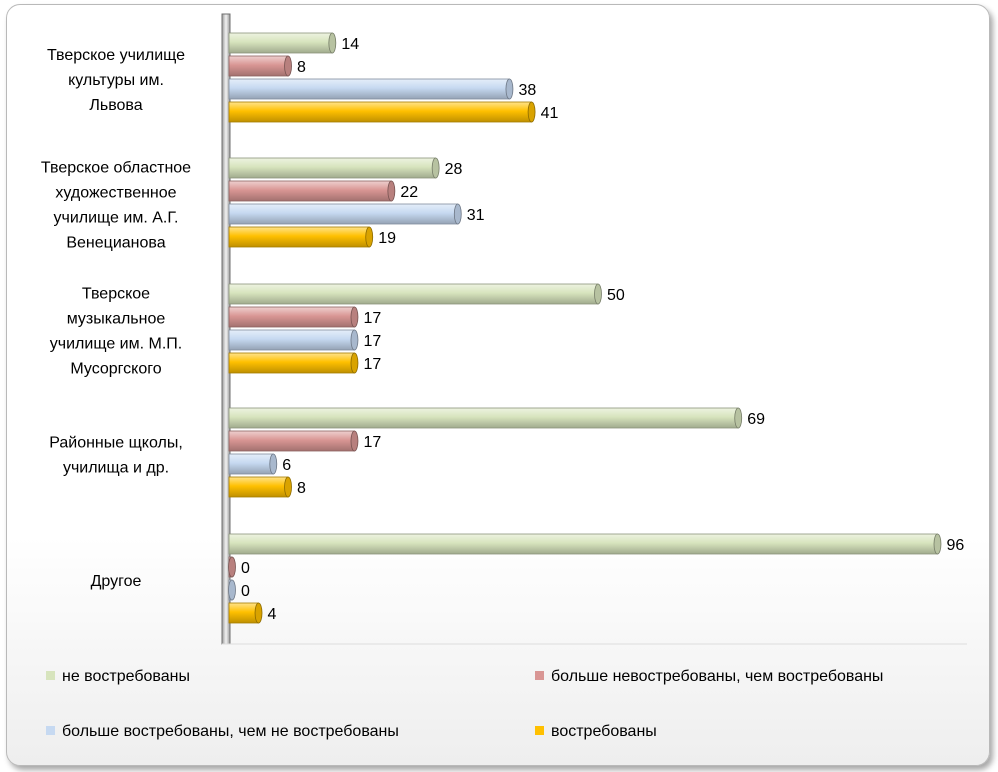 This screenshot has height=772, width=998. What do you see at coordinates (550, 113) in the screenshot?
I see `data-label: 41` at bounding box center [550, 113].